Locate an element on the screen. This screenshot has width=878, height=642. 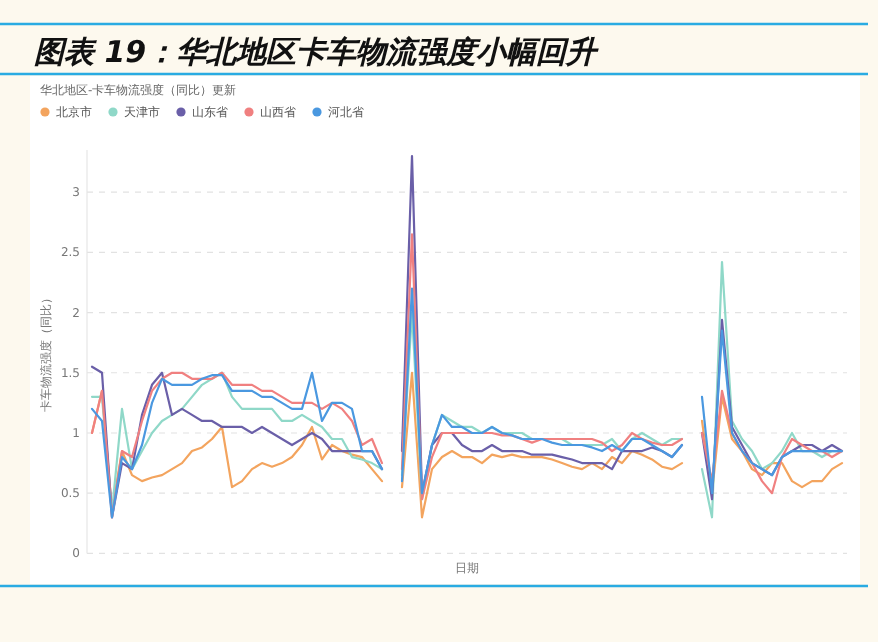
chart-title: 图表 19：华北地区卡车物流强度小幅回升 is located at coordinates (317, 52).